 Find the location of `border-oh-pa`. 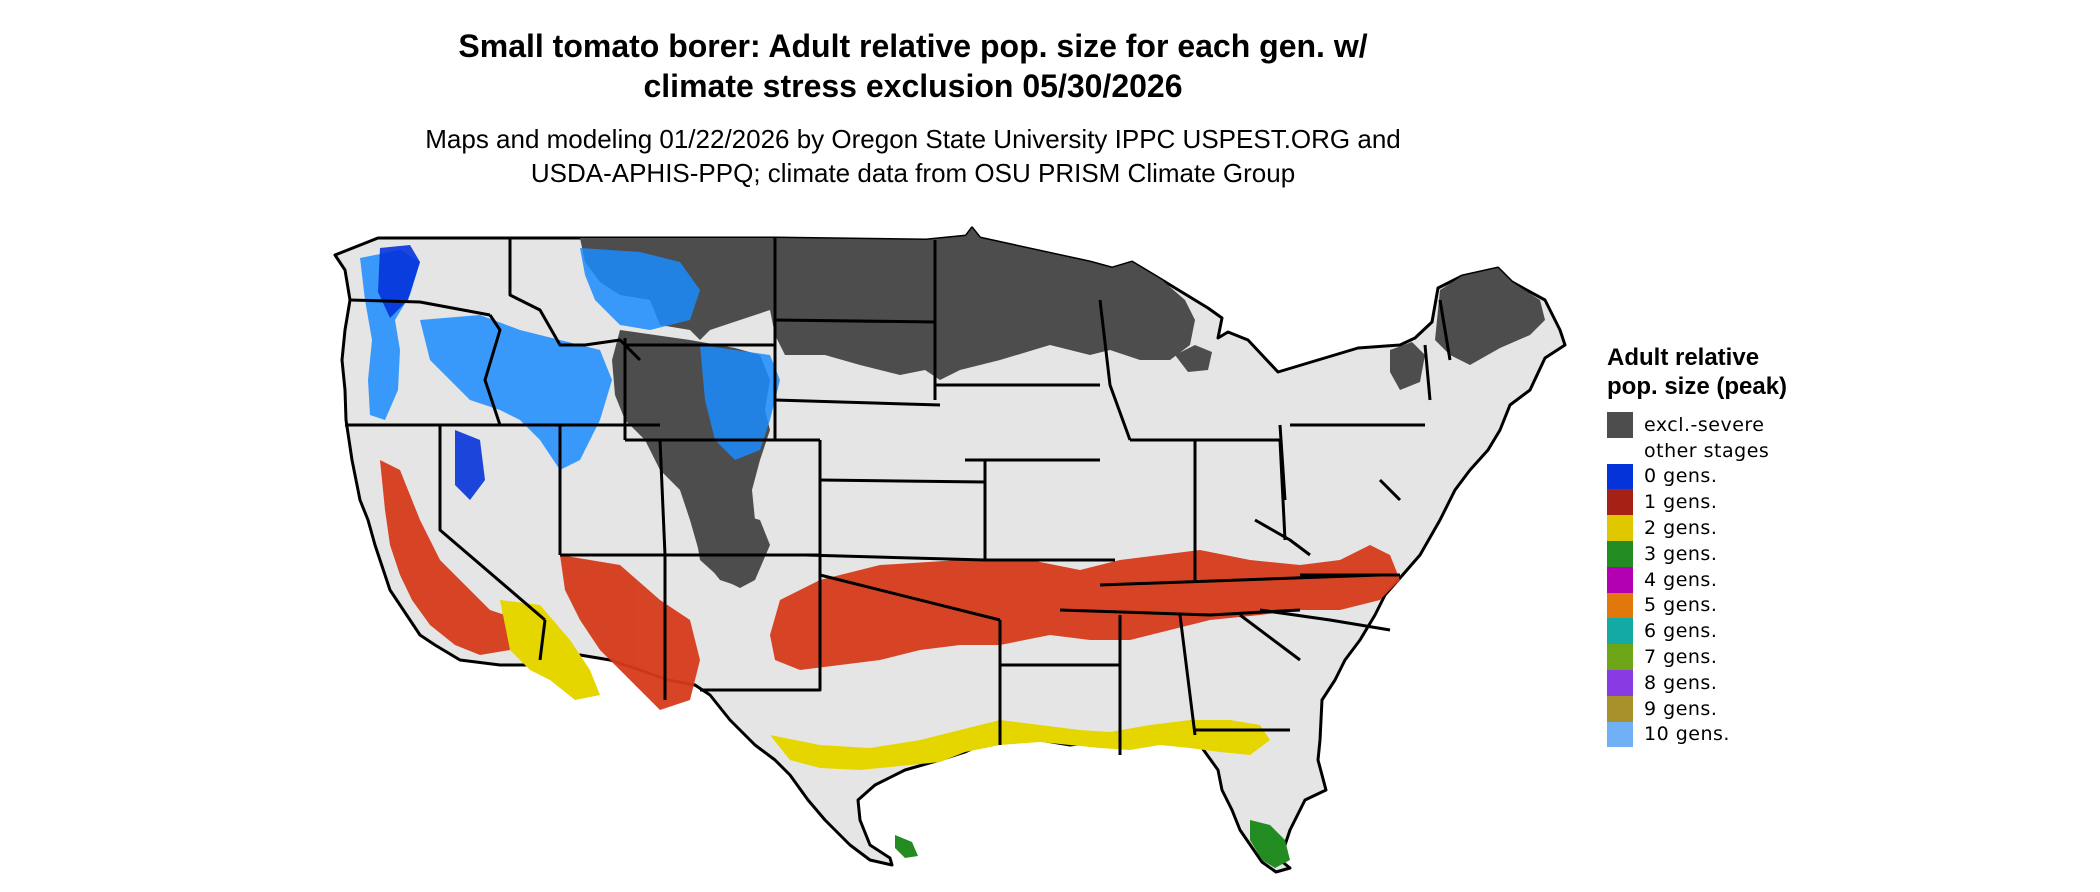

border-oh-pa is located at coordinates (1282, 462).